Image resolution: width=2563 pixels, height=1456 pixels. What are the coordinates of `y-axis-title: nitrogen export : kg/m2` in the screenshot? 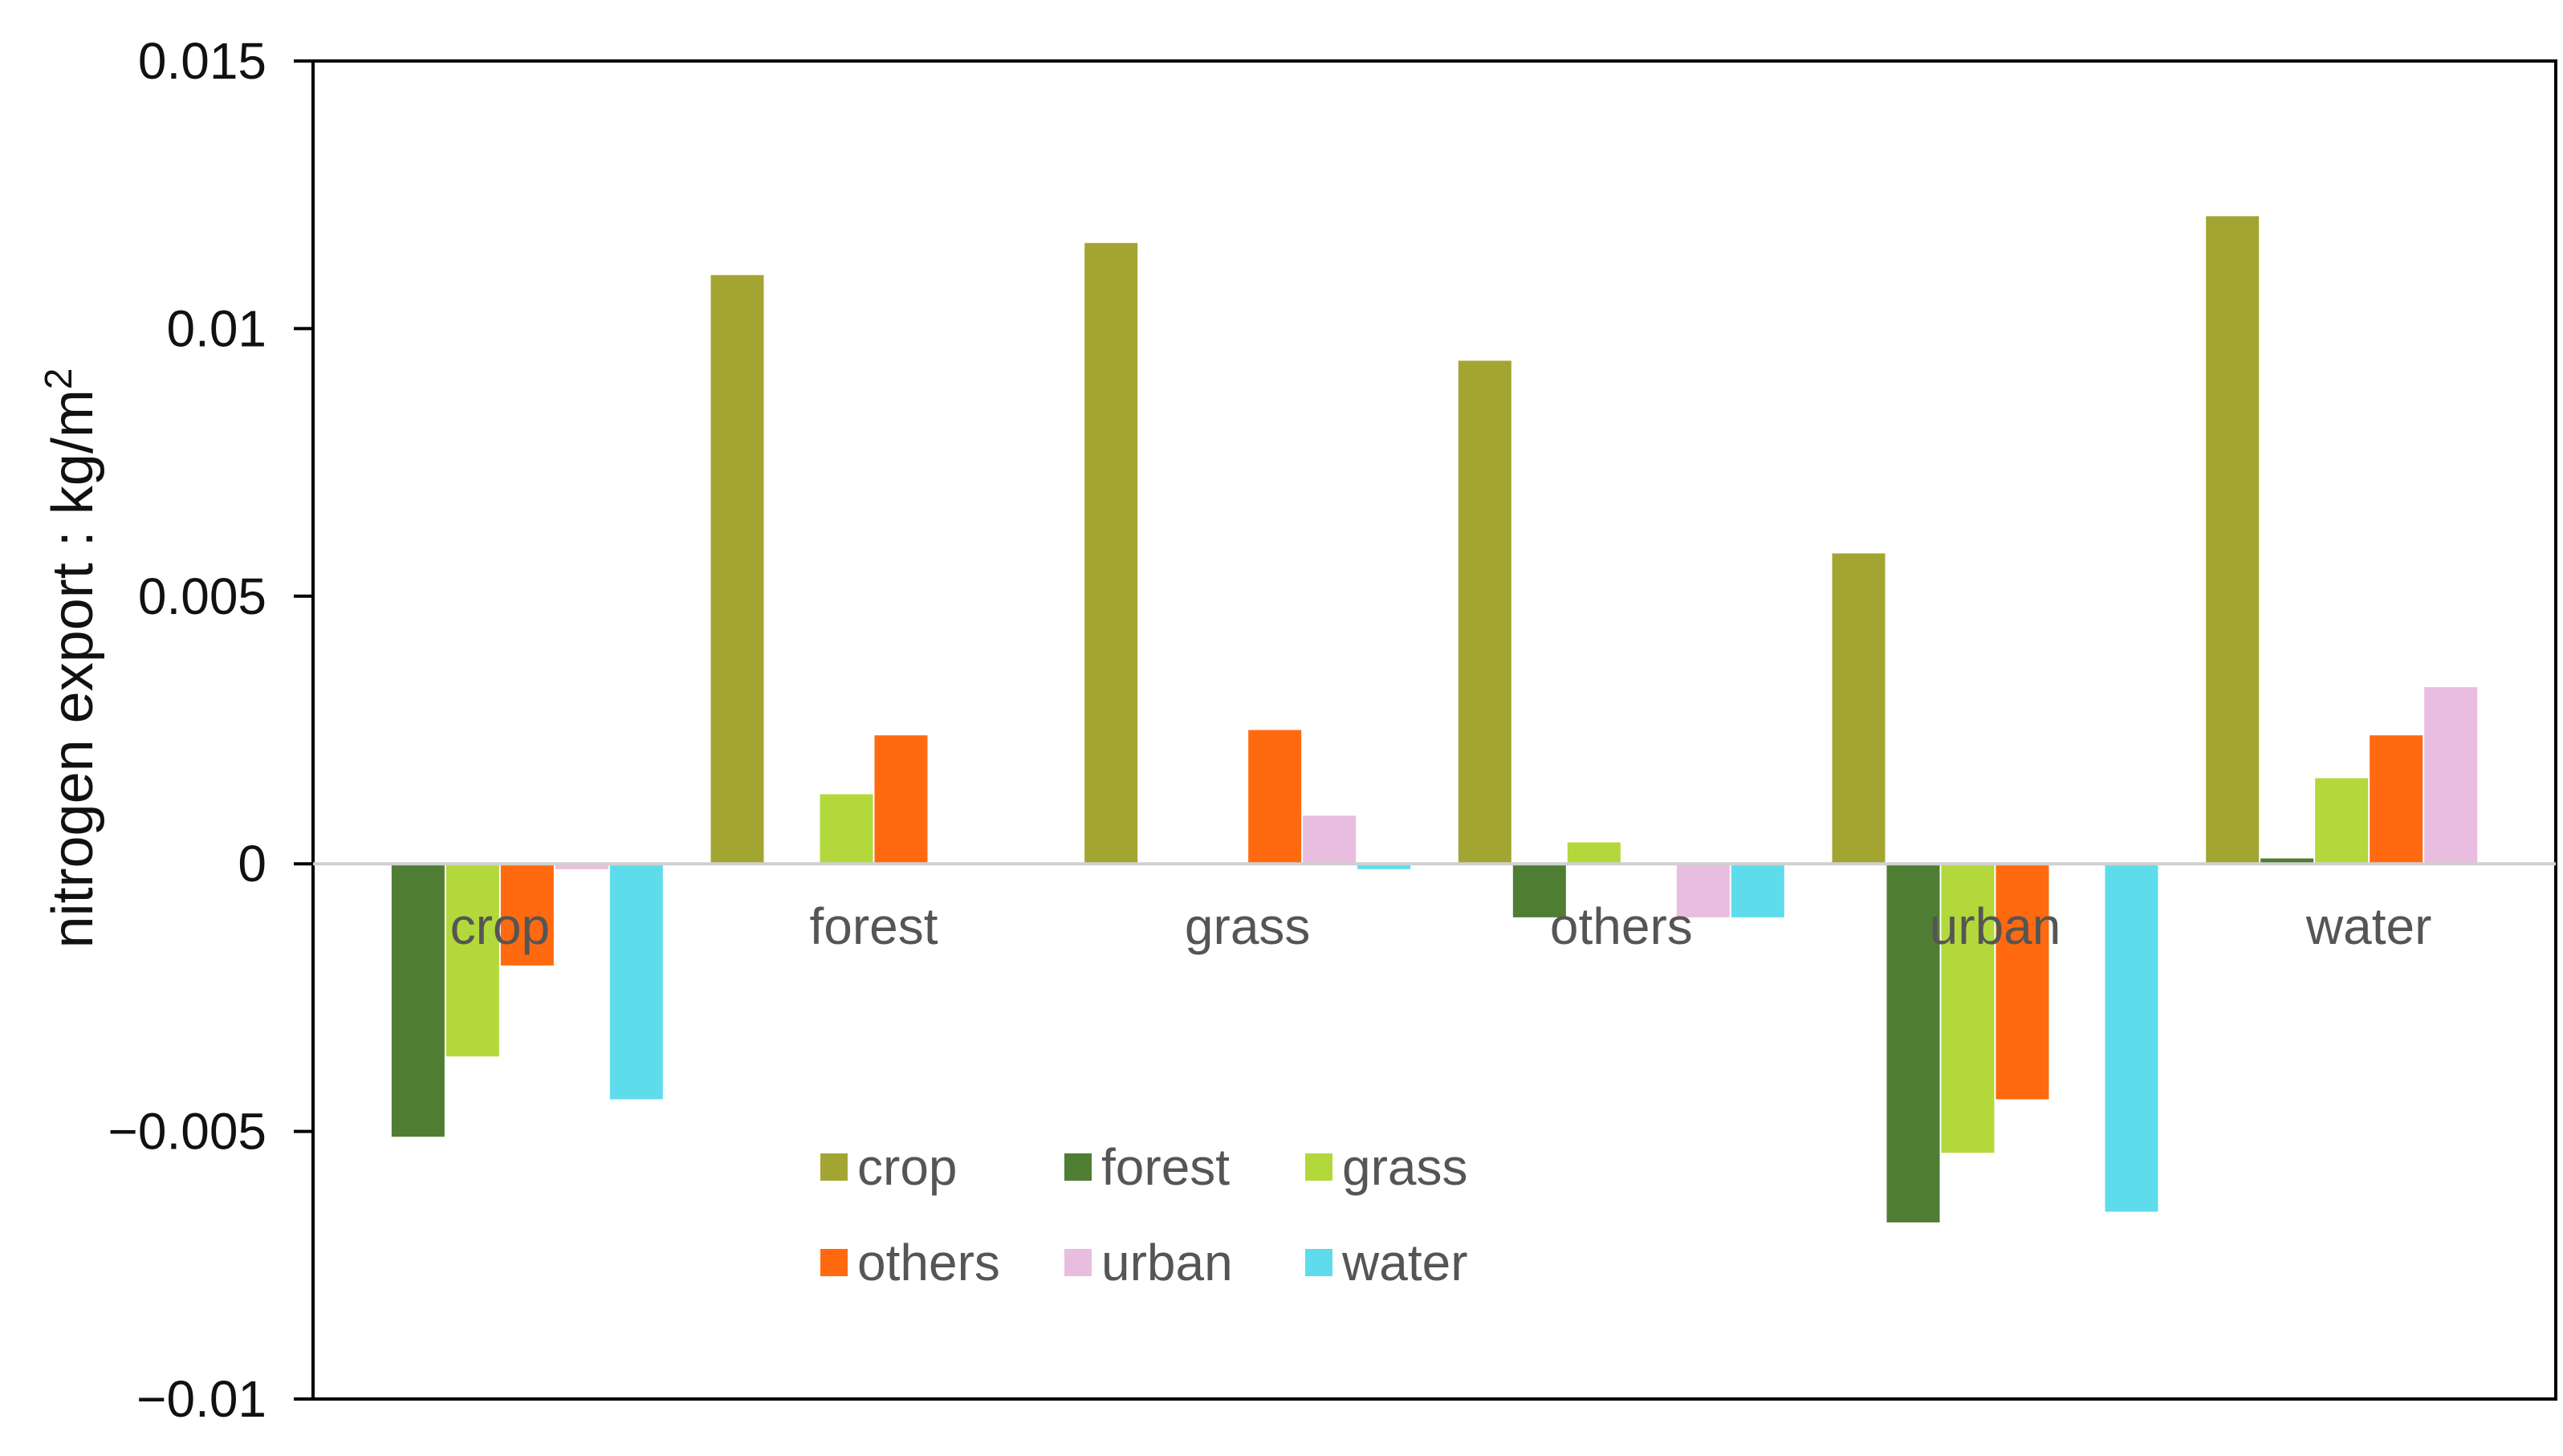 It's located at (72, 658).